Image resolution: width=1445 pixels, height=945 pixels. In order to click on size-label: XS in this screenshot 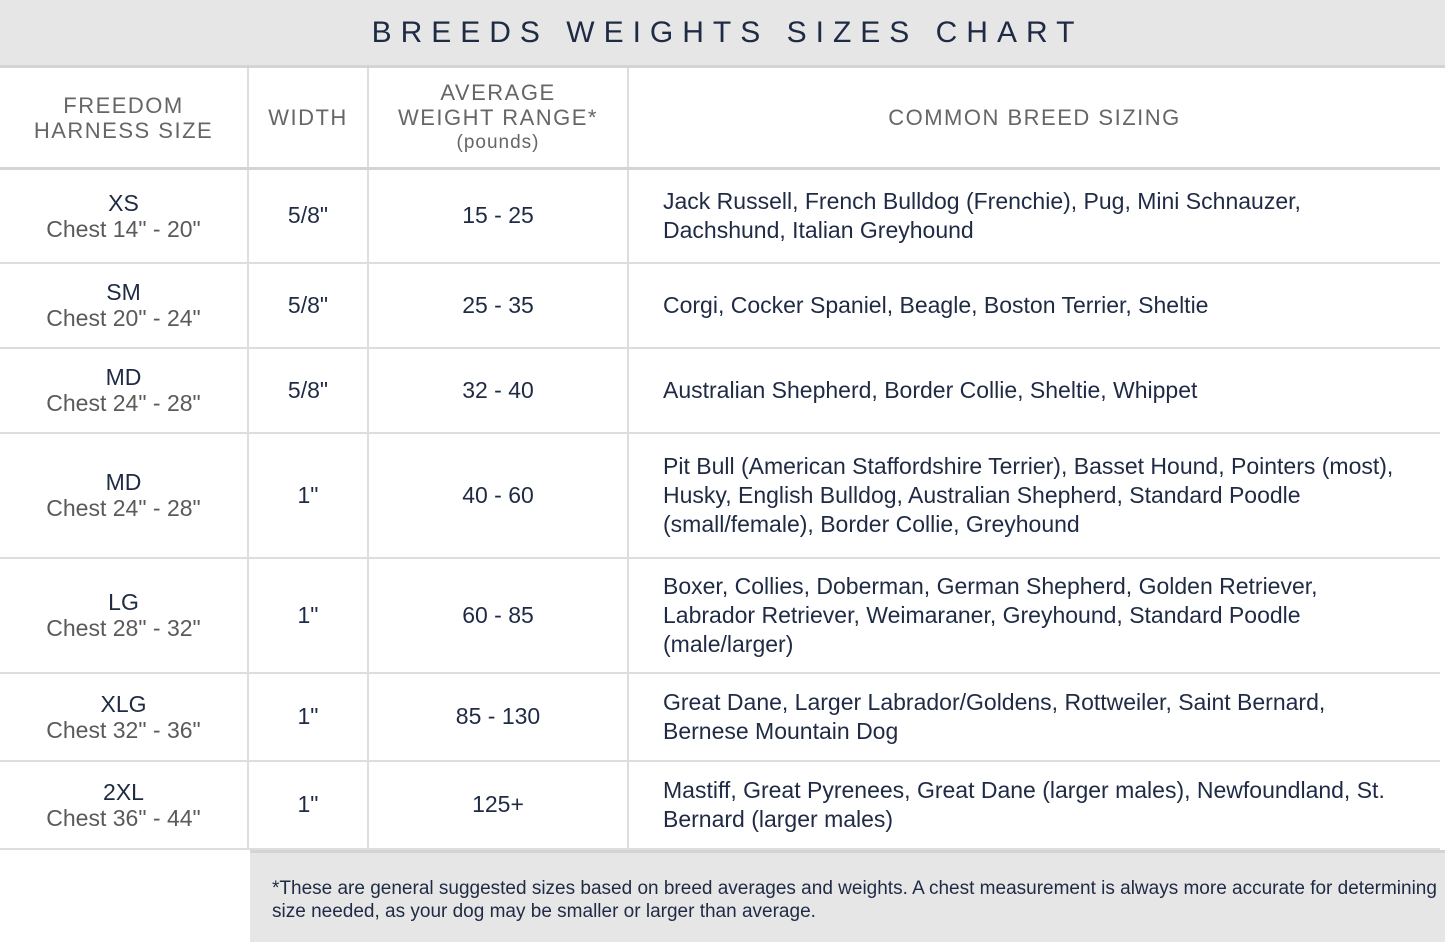, I will do `click(123, 202)`.